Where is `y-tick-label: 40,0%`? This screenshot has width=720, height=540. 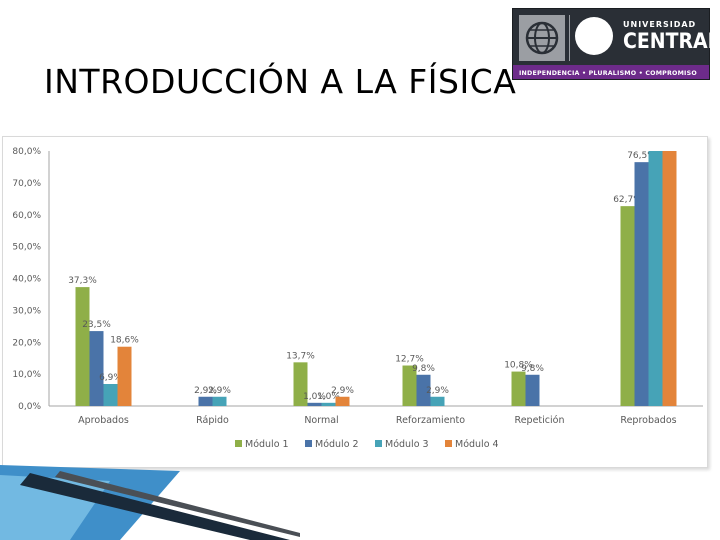
y-tick-label: 40,0% is located at coordinates (26, 280).